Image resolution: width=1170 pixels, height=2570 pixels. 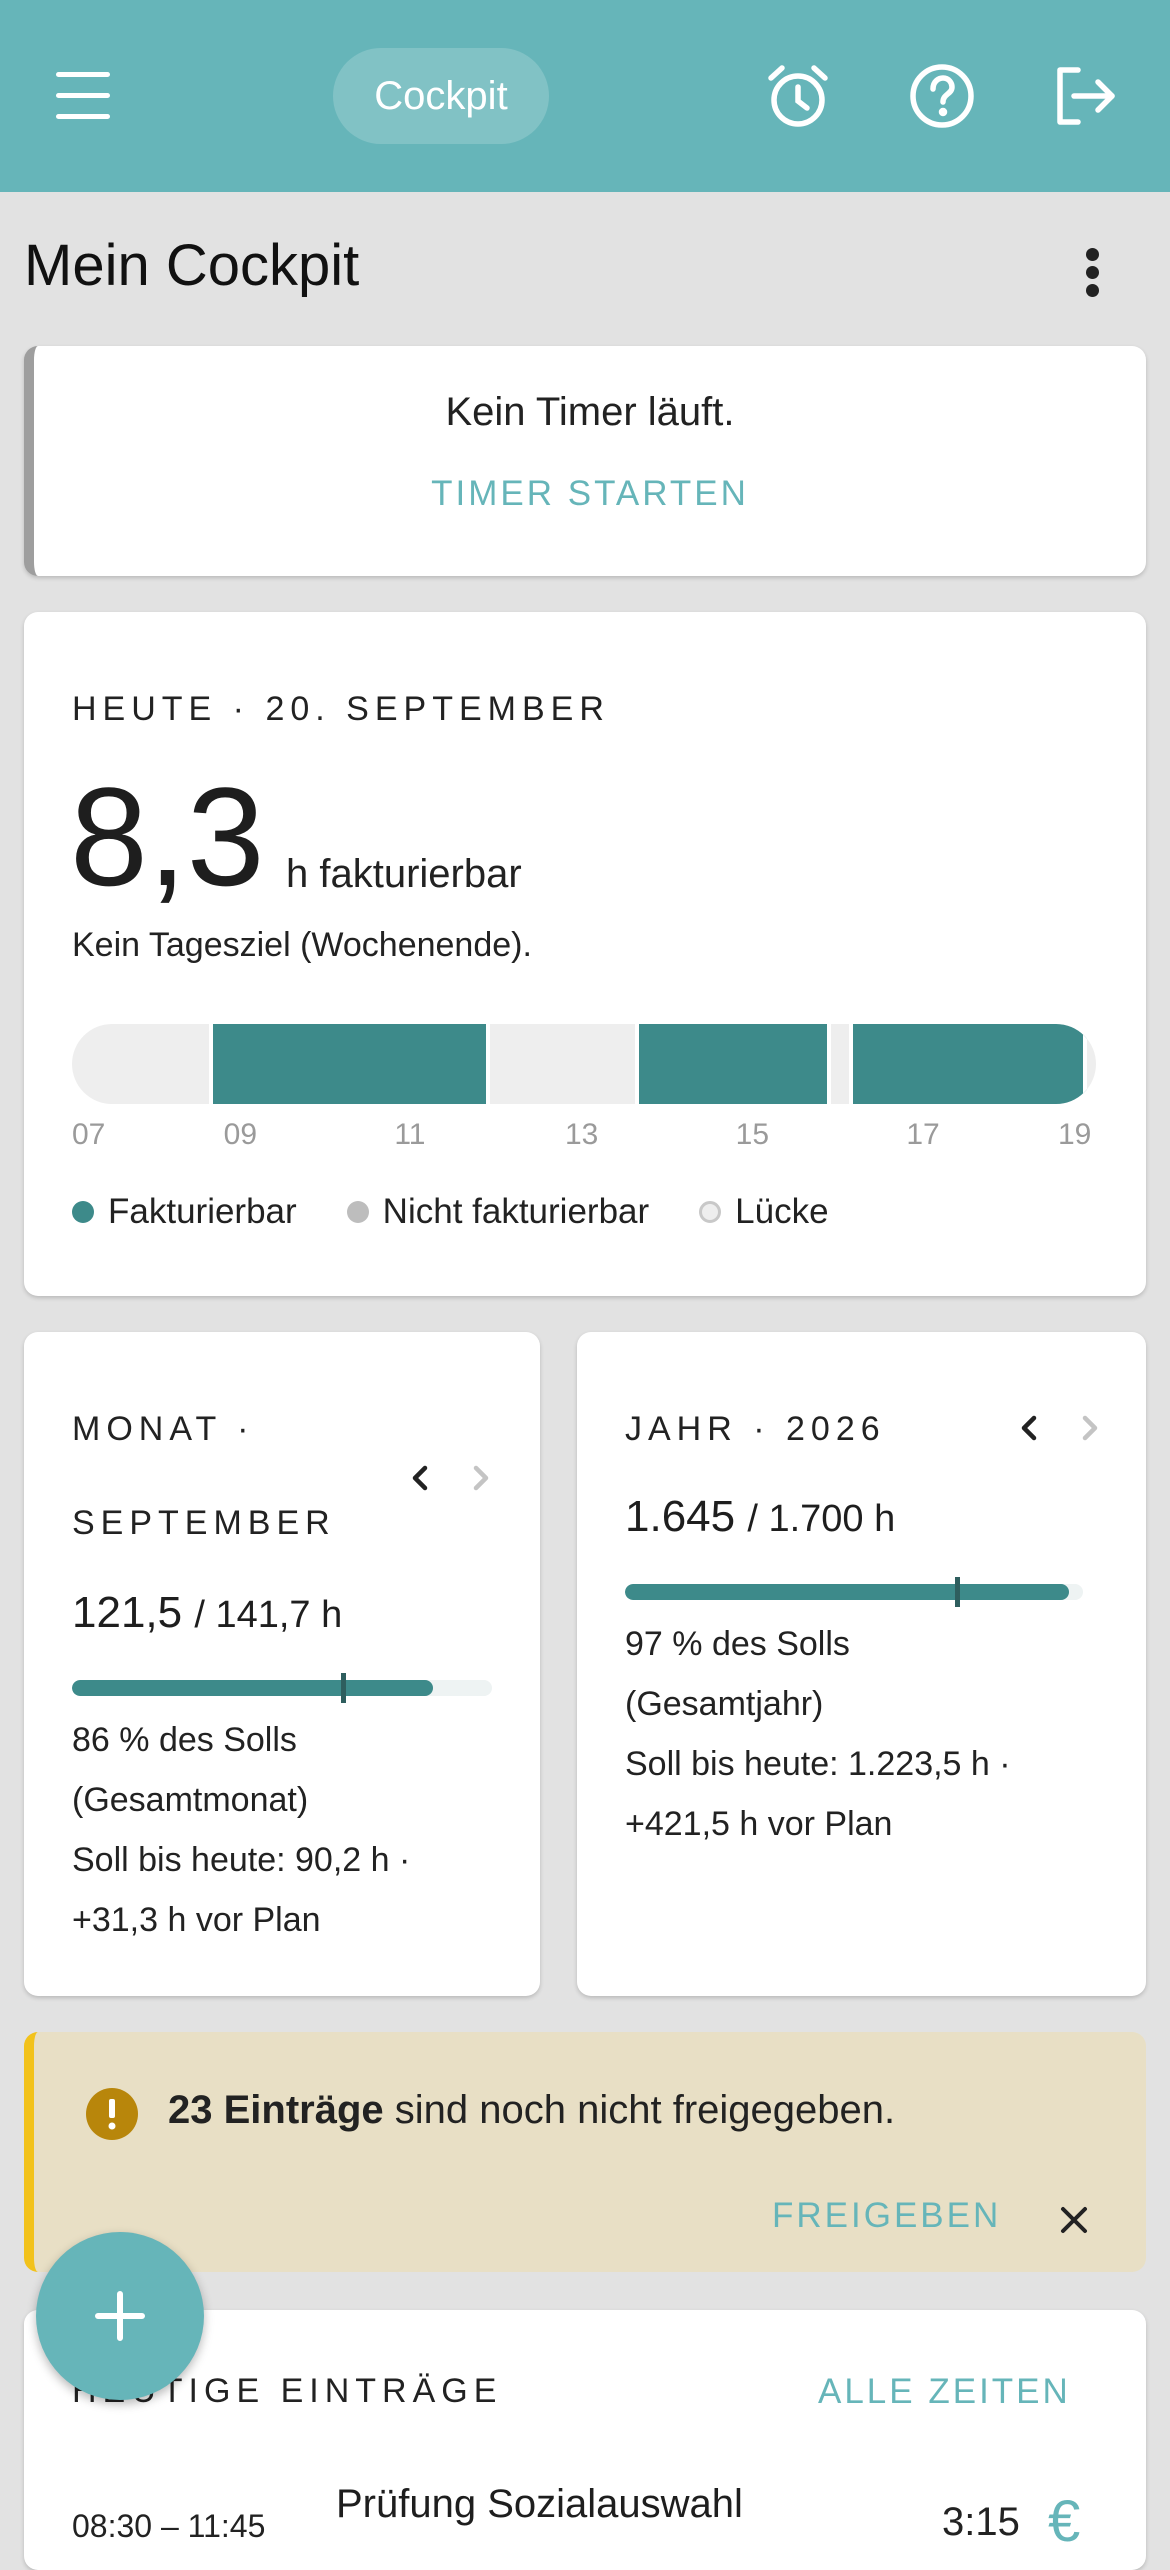 What do you see at coordinates (724, 1704) in the screenshot?
I see `year-scope-text: (Gesamtjahr)` at bounding box center [724, 1704].